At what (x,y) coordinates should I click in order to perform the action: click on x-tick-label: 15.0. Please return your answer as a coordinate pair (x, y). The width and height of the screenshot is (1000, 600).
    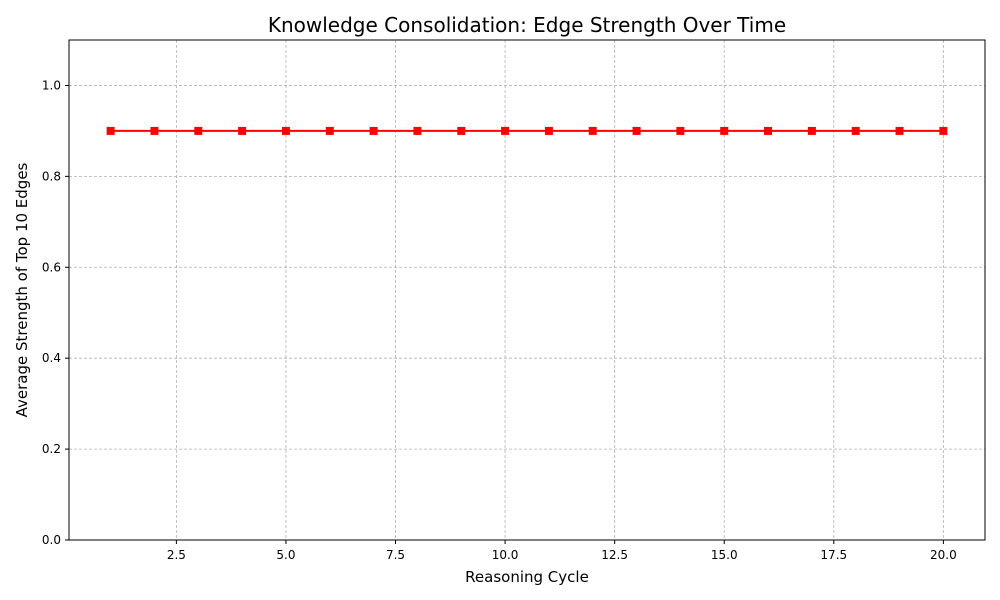
    Looking at the image, I should click on (724, 555).